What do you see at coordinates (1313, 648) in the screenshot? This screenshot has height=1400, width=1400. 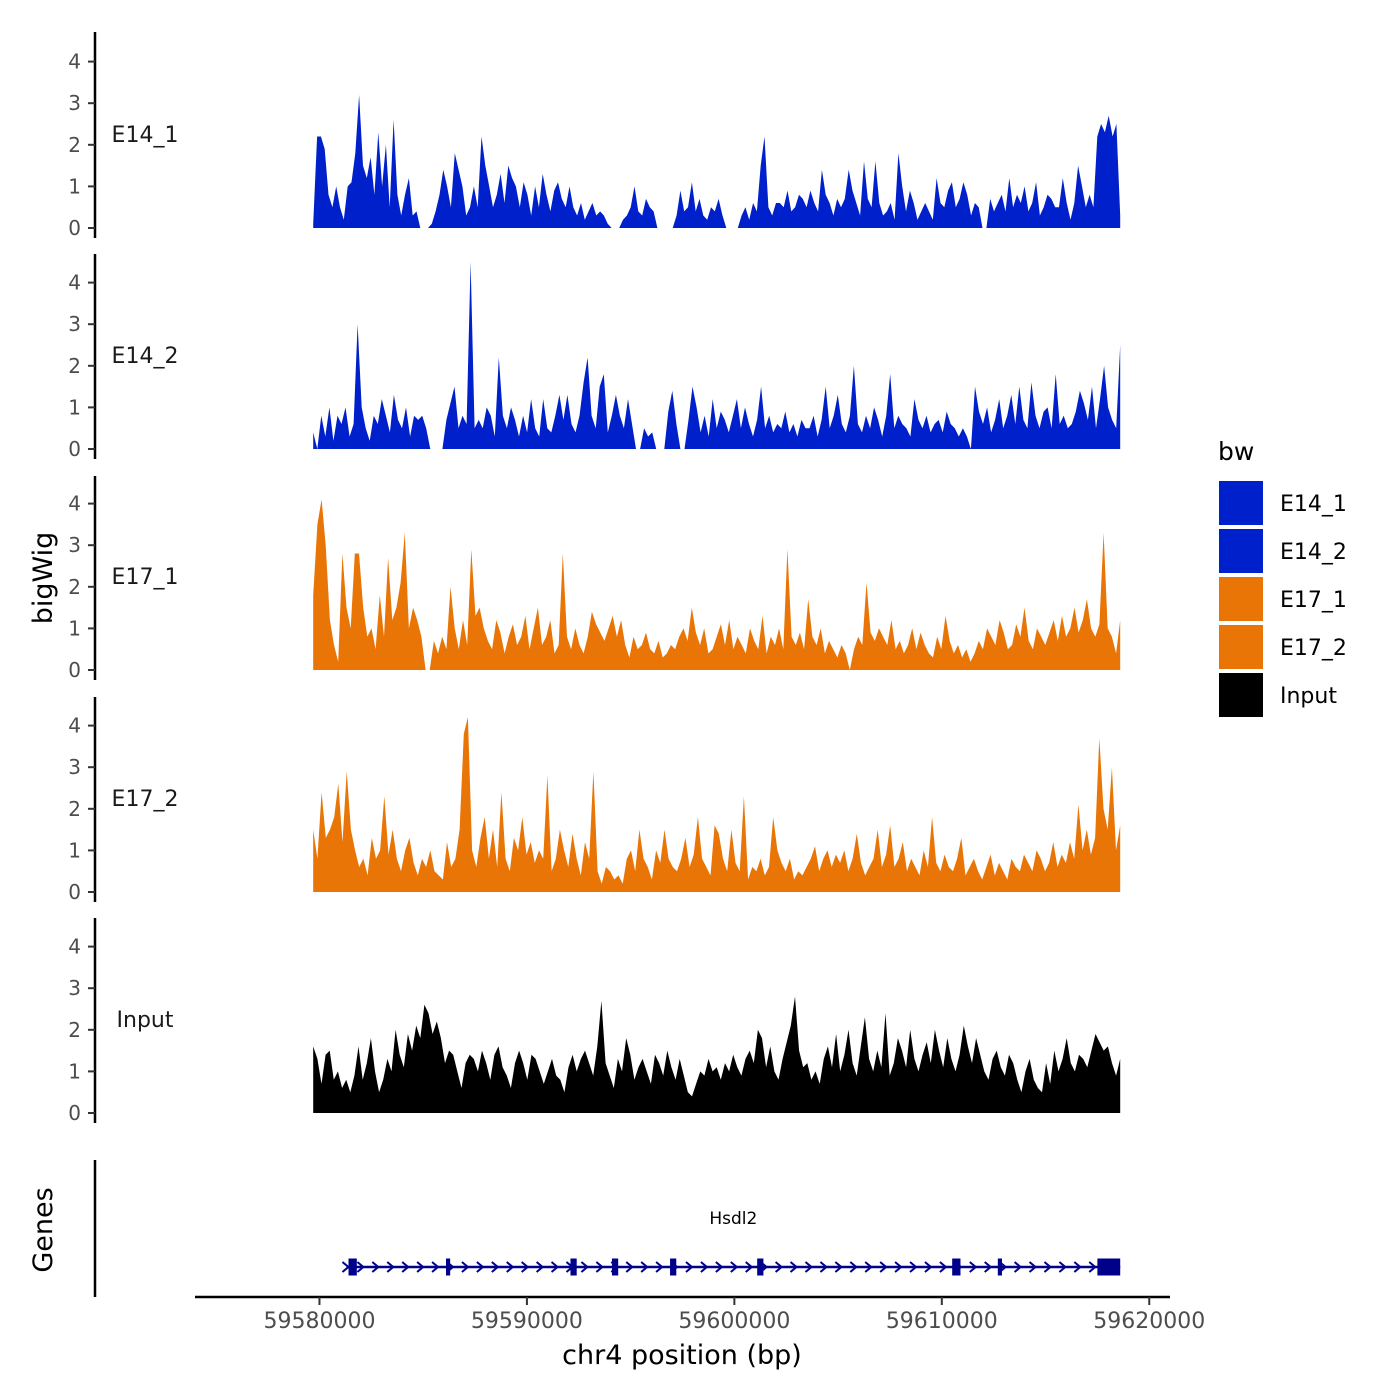 I see `legend-label: E17_2` at bounding box center [1313, 648].